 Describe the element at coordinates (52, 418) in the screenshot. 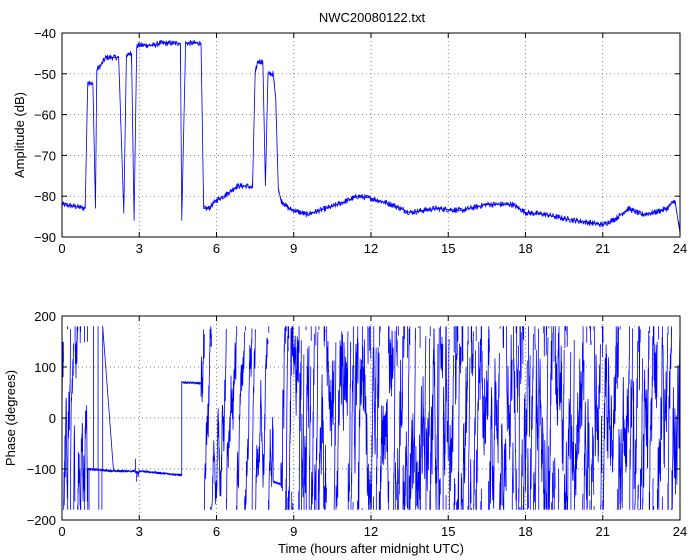

I see `y-tick-label: 0` at that location.